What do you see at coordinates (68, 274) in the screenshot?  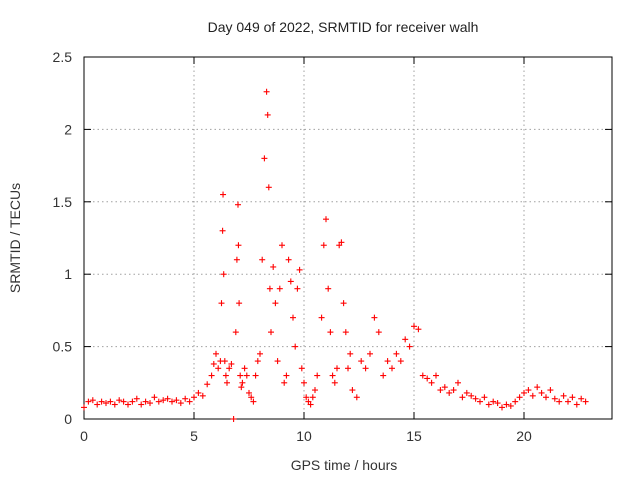 I see `y-tick-label: 1` at bounding box center [68, 274].